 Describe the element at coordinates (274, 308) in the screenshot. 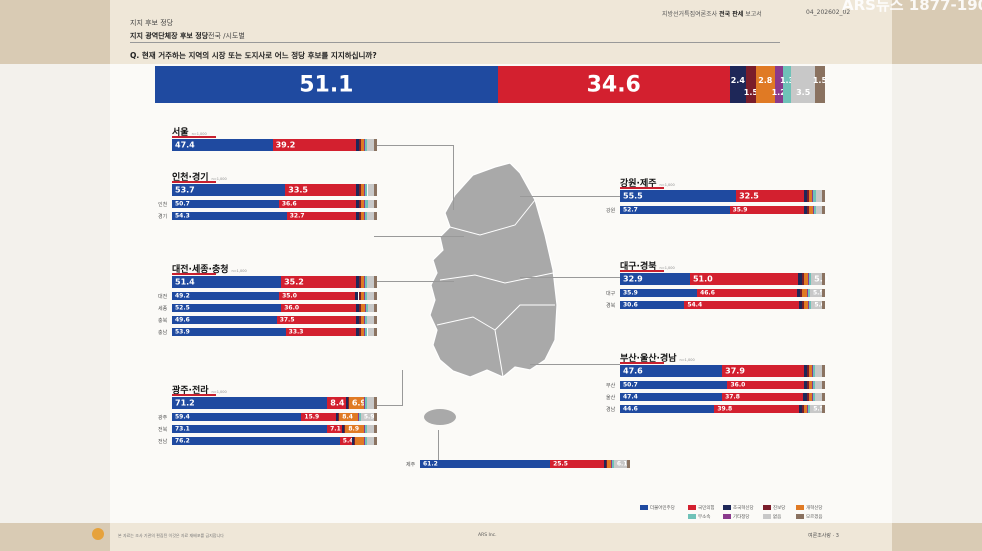

I see `subregion-bar: 52.5 36.0` at that location.